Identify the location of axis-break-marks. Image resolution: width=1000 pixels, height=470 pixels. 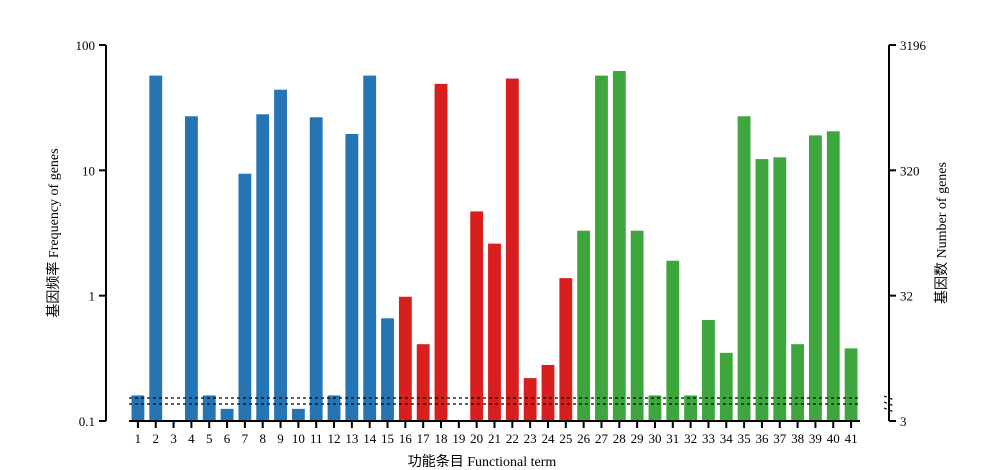
(512, 404).